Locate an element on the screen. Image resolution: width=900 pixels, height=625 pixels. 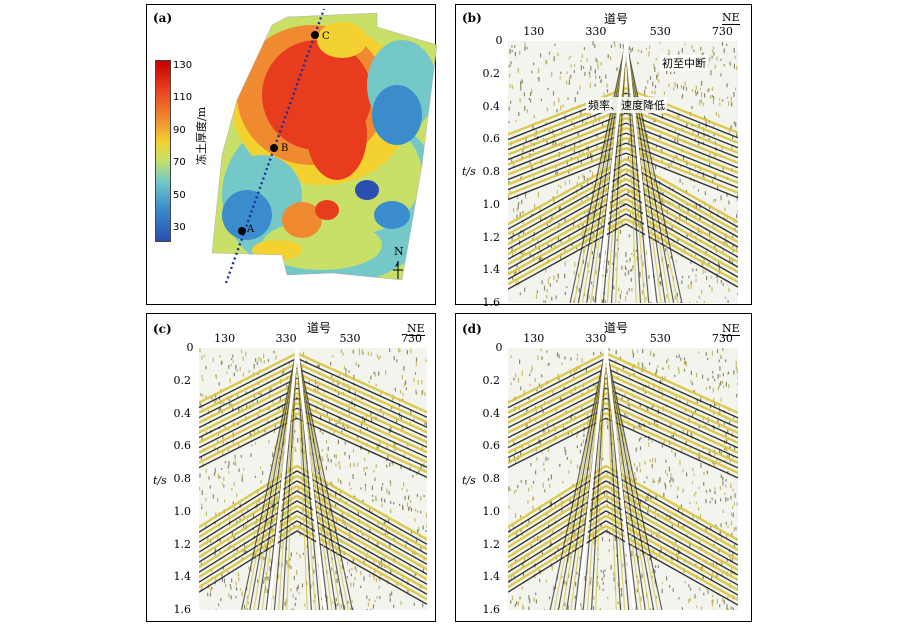
north-arrow-icon is located at coordinates (398, 270).